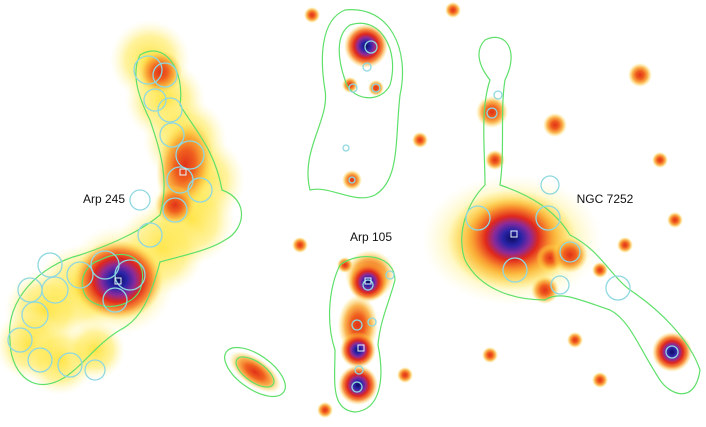  Describe the element at coordinates (371, 237) in the screenshot. I see `panel-label: Arp 105` at that location.